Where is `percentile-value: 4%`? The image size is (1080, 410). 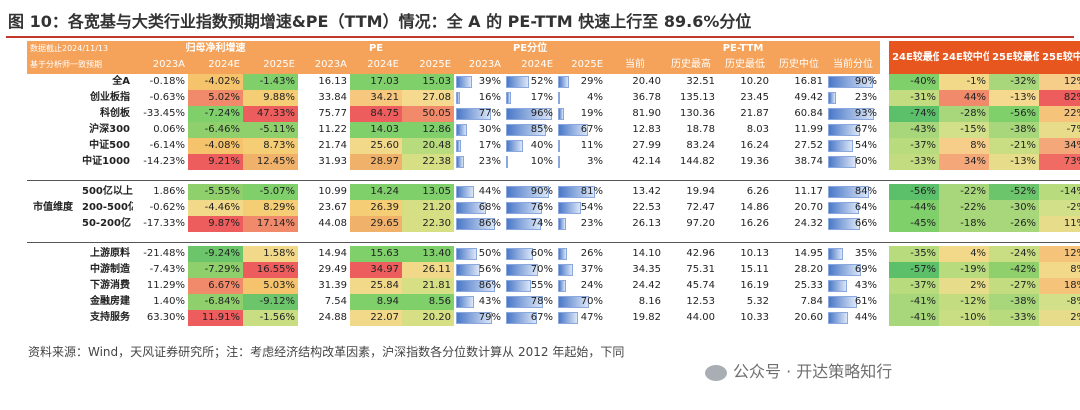 percentile-value: 4% is located at coordinates (595, 97).